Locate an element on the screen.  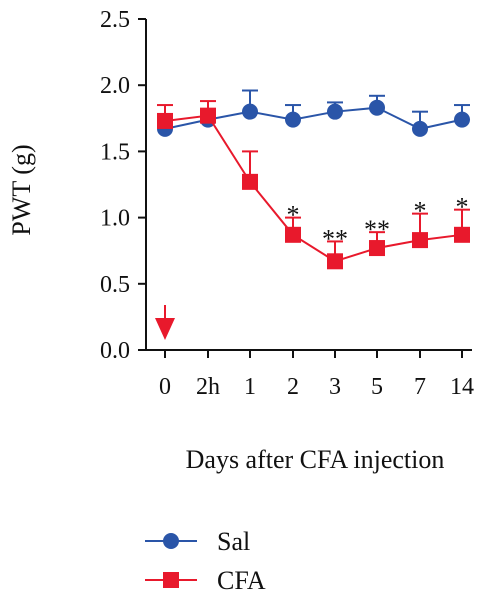
significance-label-0: * is located at coordinates (293, 215).